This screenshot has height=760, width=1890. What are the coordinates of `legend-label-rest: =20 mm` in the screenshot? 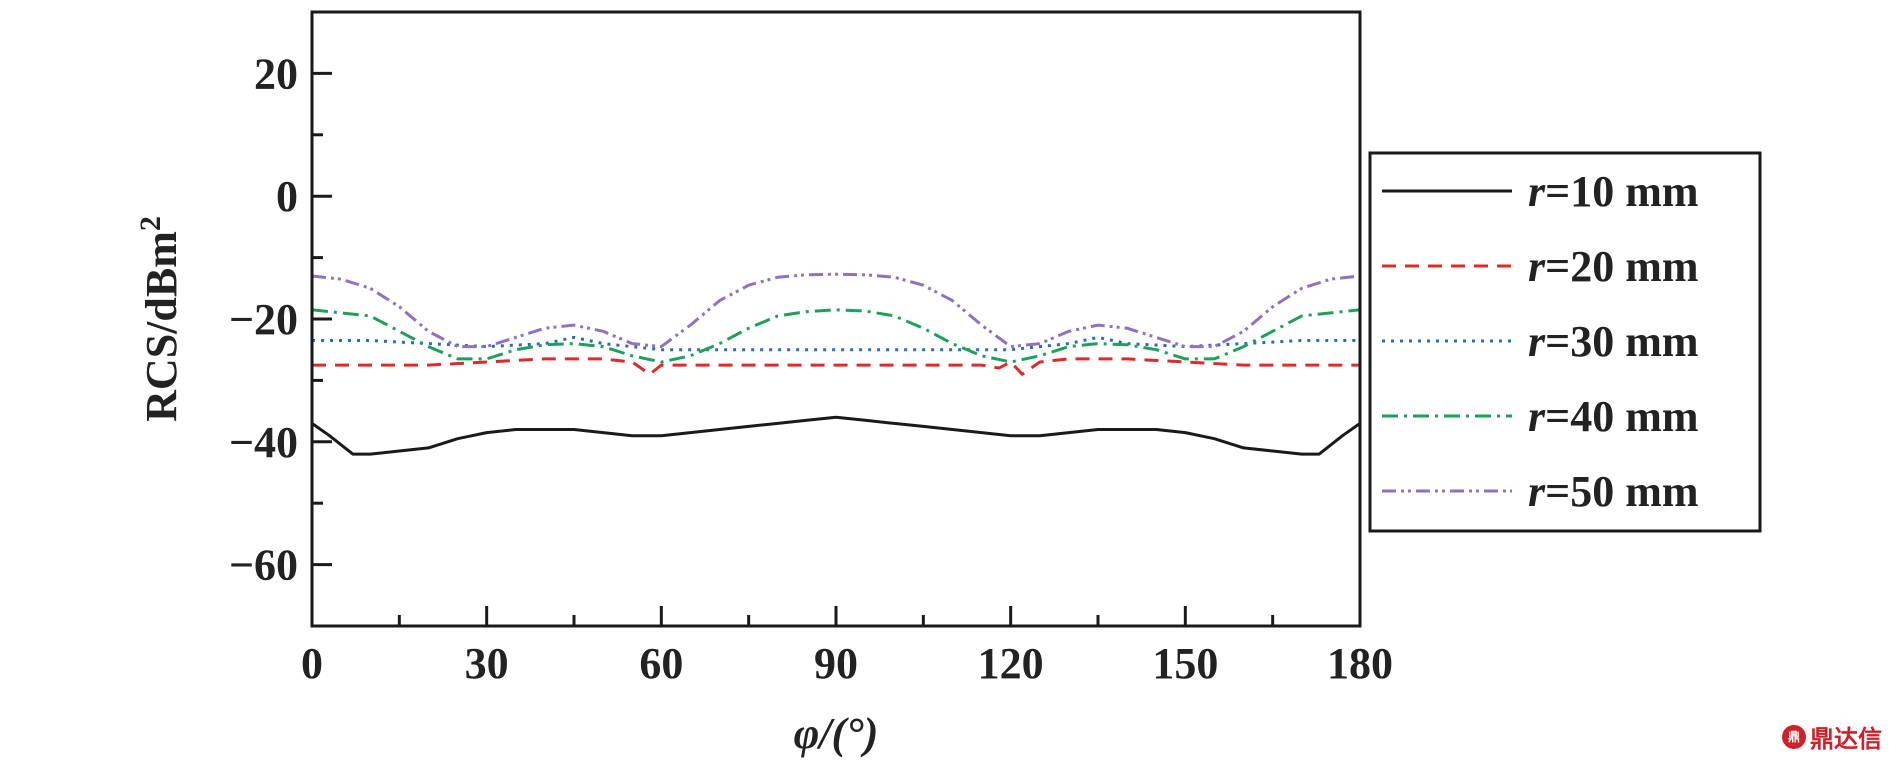 It's located at (1621, 266).